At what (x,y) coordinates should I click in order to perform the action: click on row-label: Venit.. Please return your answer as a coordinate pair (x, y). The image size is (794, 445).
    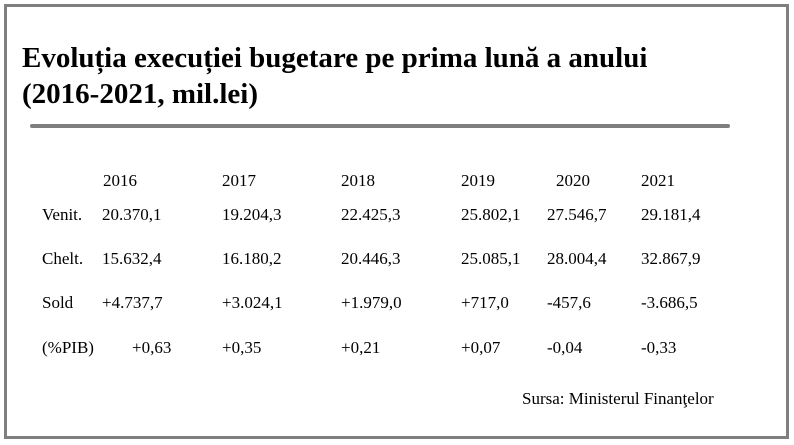
    Looking at the image, I should click on (62, 214).